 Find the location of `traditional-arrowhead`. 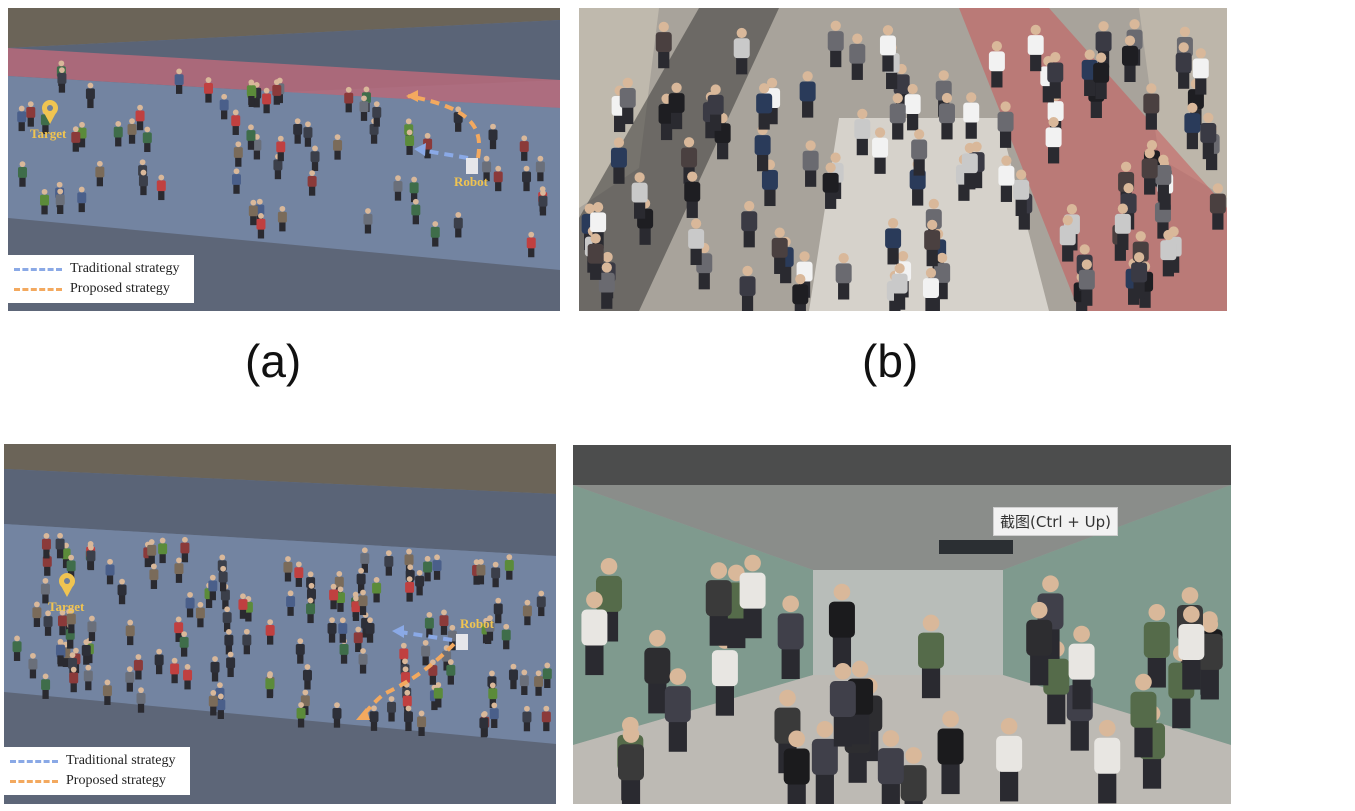

traditional-arrowhead is located at coordinates (398, 631).